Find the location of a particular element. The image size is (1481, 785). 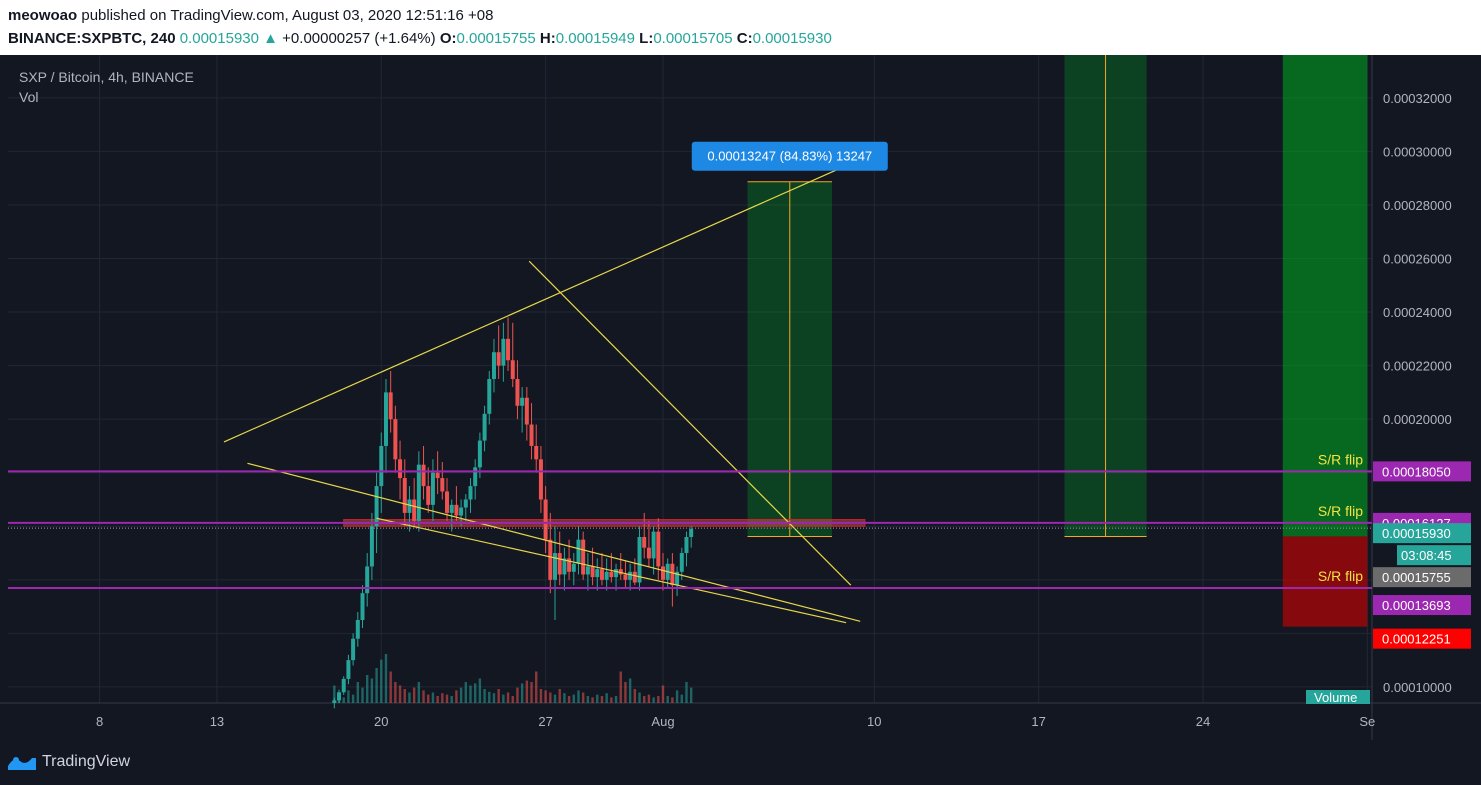

legend-title: SXP / Bitcoin, 4h, BINANCE is located at coordinates (106, 77).